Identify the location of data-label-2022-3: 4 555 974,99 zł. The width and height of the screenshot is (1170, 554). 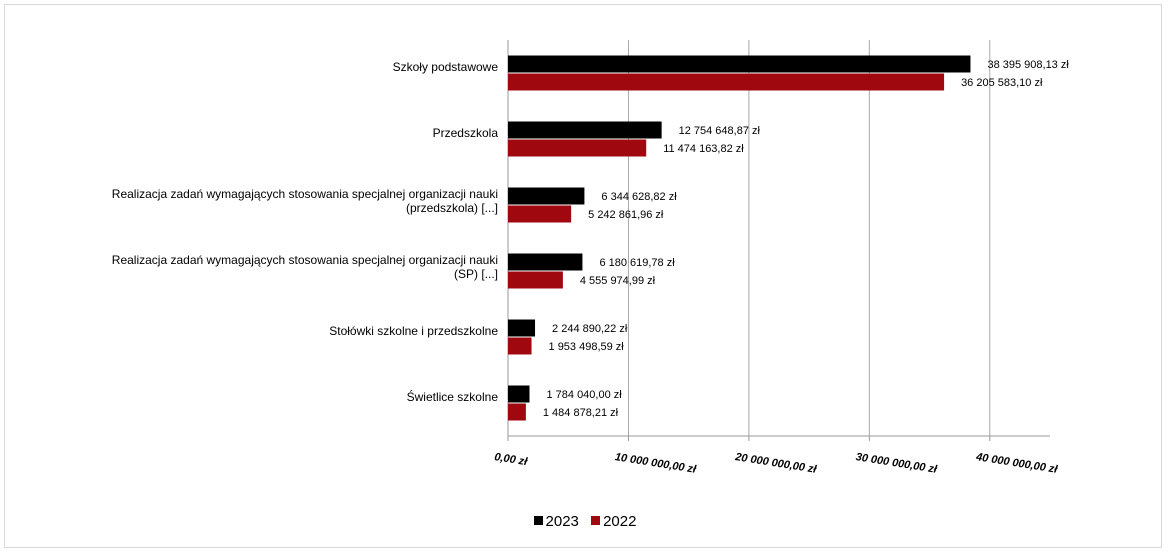
(618, 281).